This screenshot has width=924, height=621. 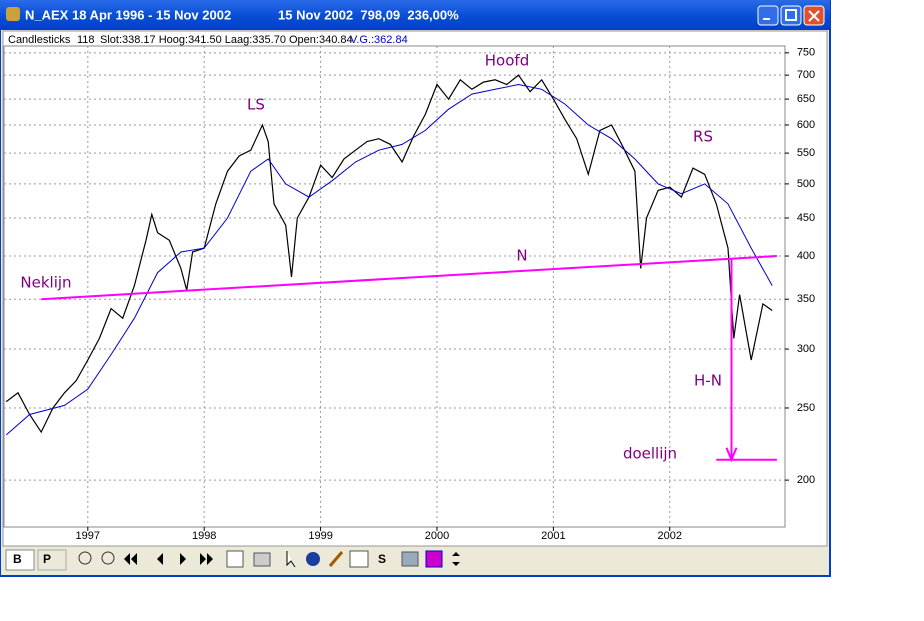 I want to click on prev-icon, so click(x=160, y=559).